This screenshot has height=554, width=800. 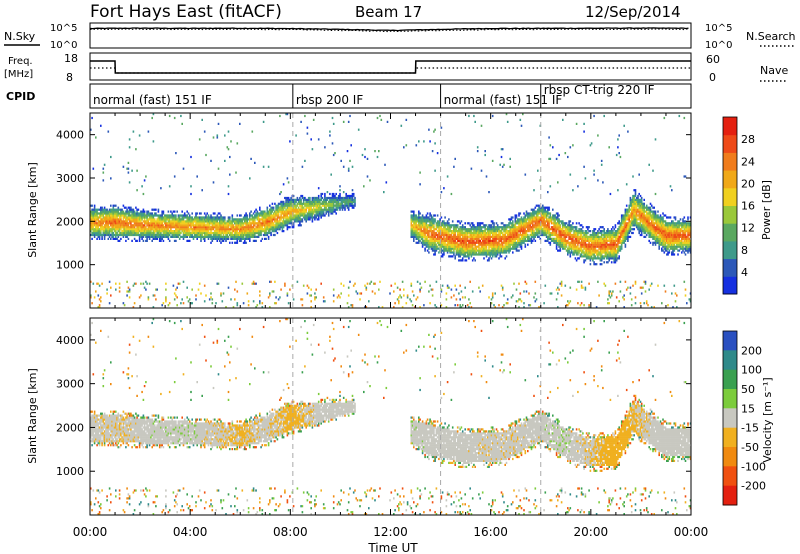 I want to click on cpid-segment-label: normal (fast) 151 IF, so click(x=503, y=100).